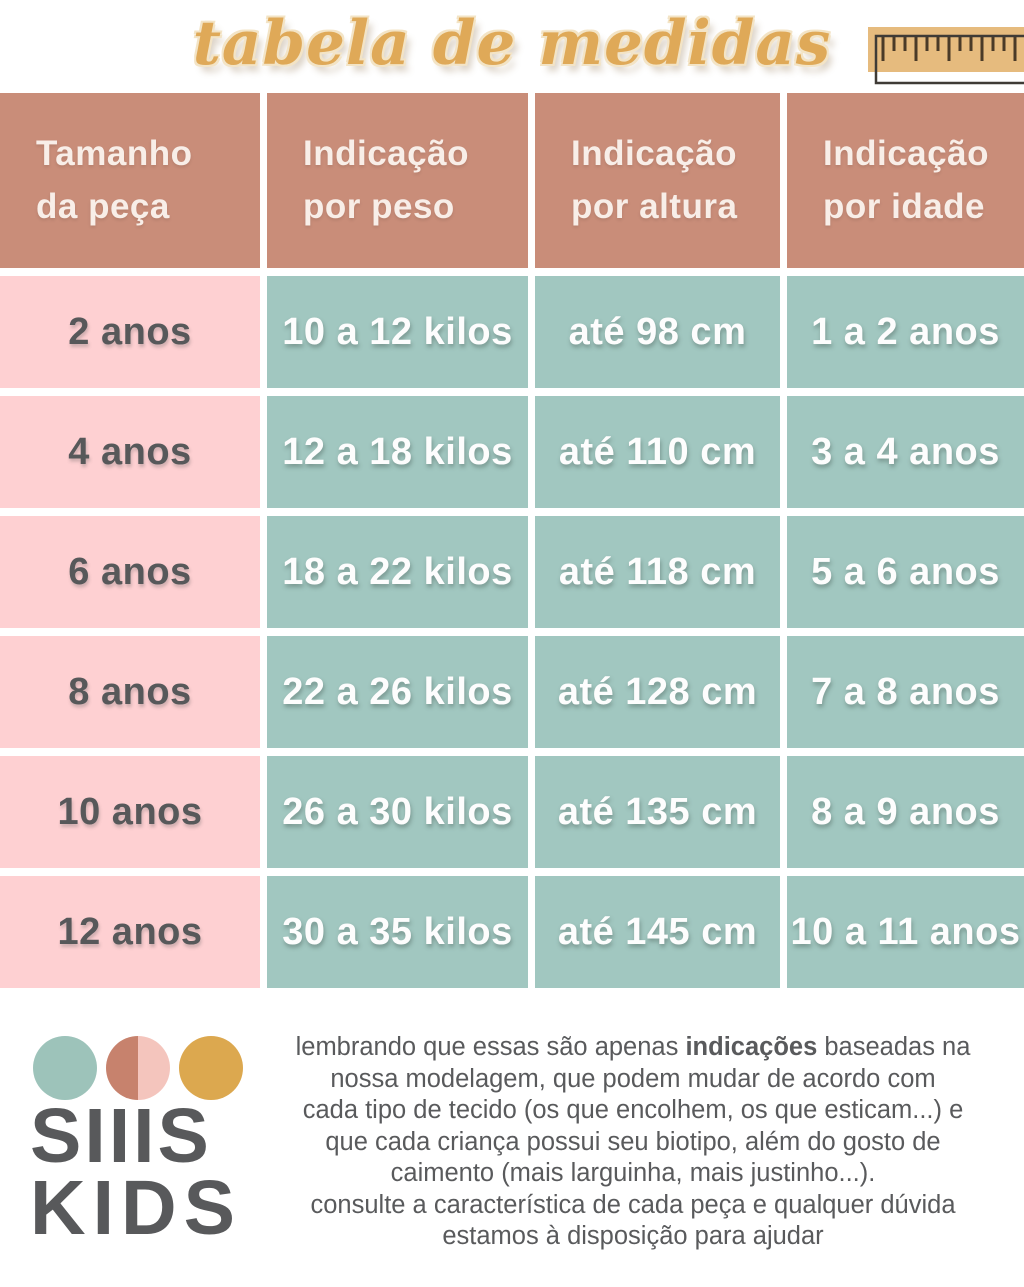  I want to click on logo-circle-gold-icon, so click(211, 1068).